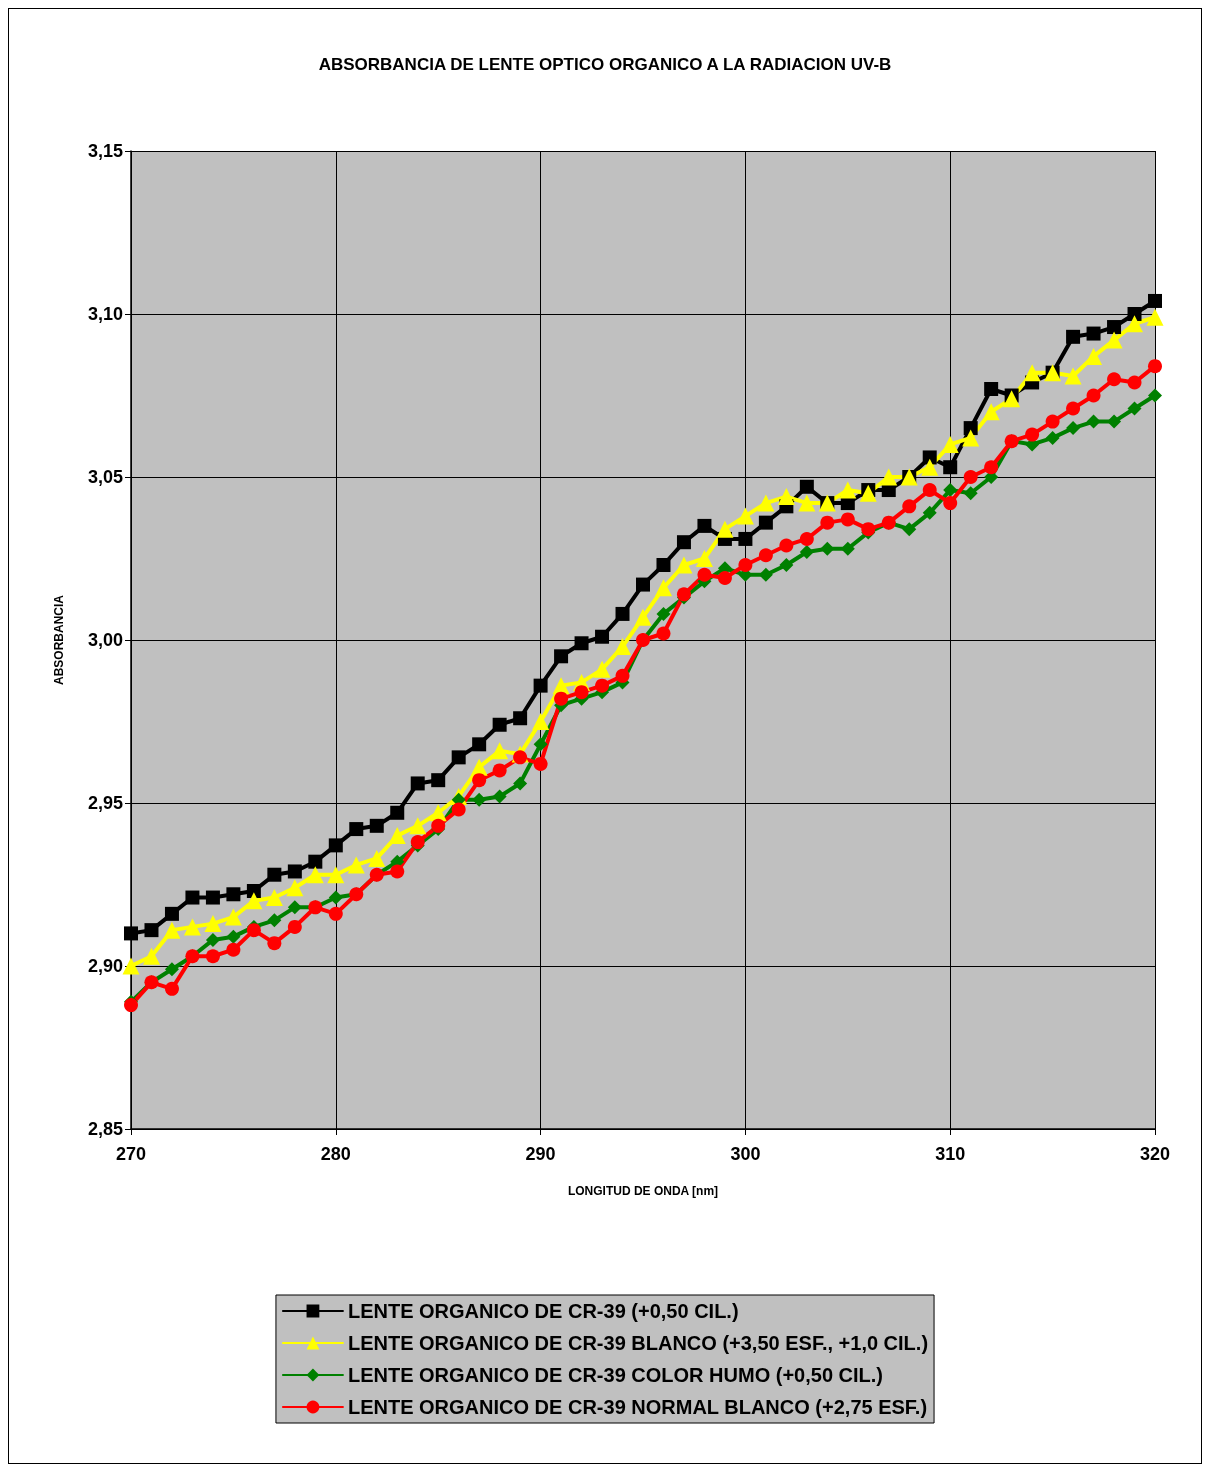 This screenshot has height=1474, width=1212. What do you see at coordinates (105, 803) in the screenshot?
I see `y-tick-label: 2,95` at bounding box center [105, 803].